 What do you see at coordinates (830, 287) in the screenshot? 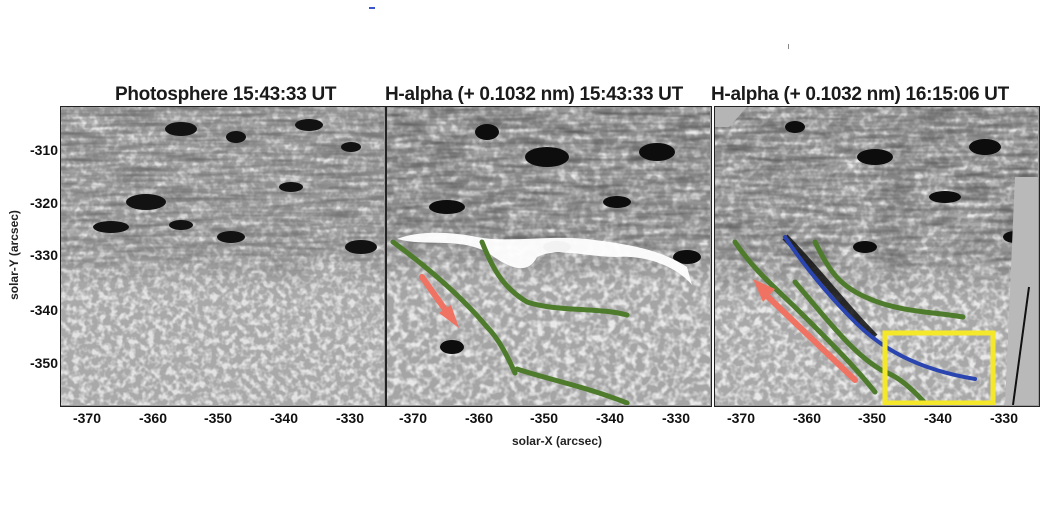
I see `dark-elongated-filament` at bounding box center [830, 287].